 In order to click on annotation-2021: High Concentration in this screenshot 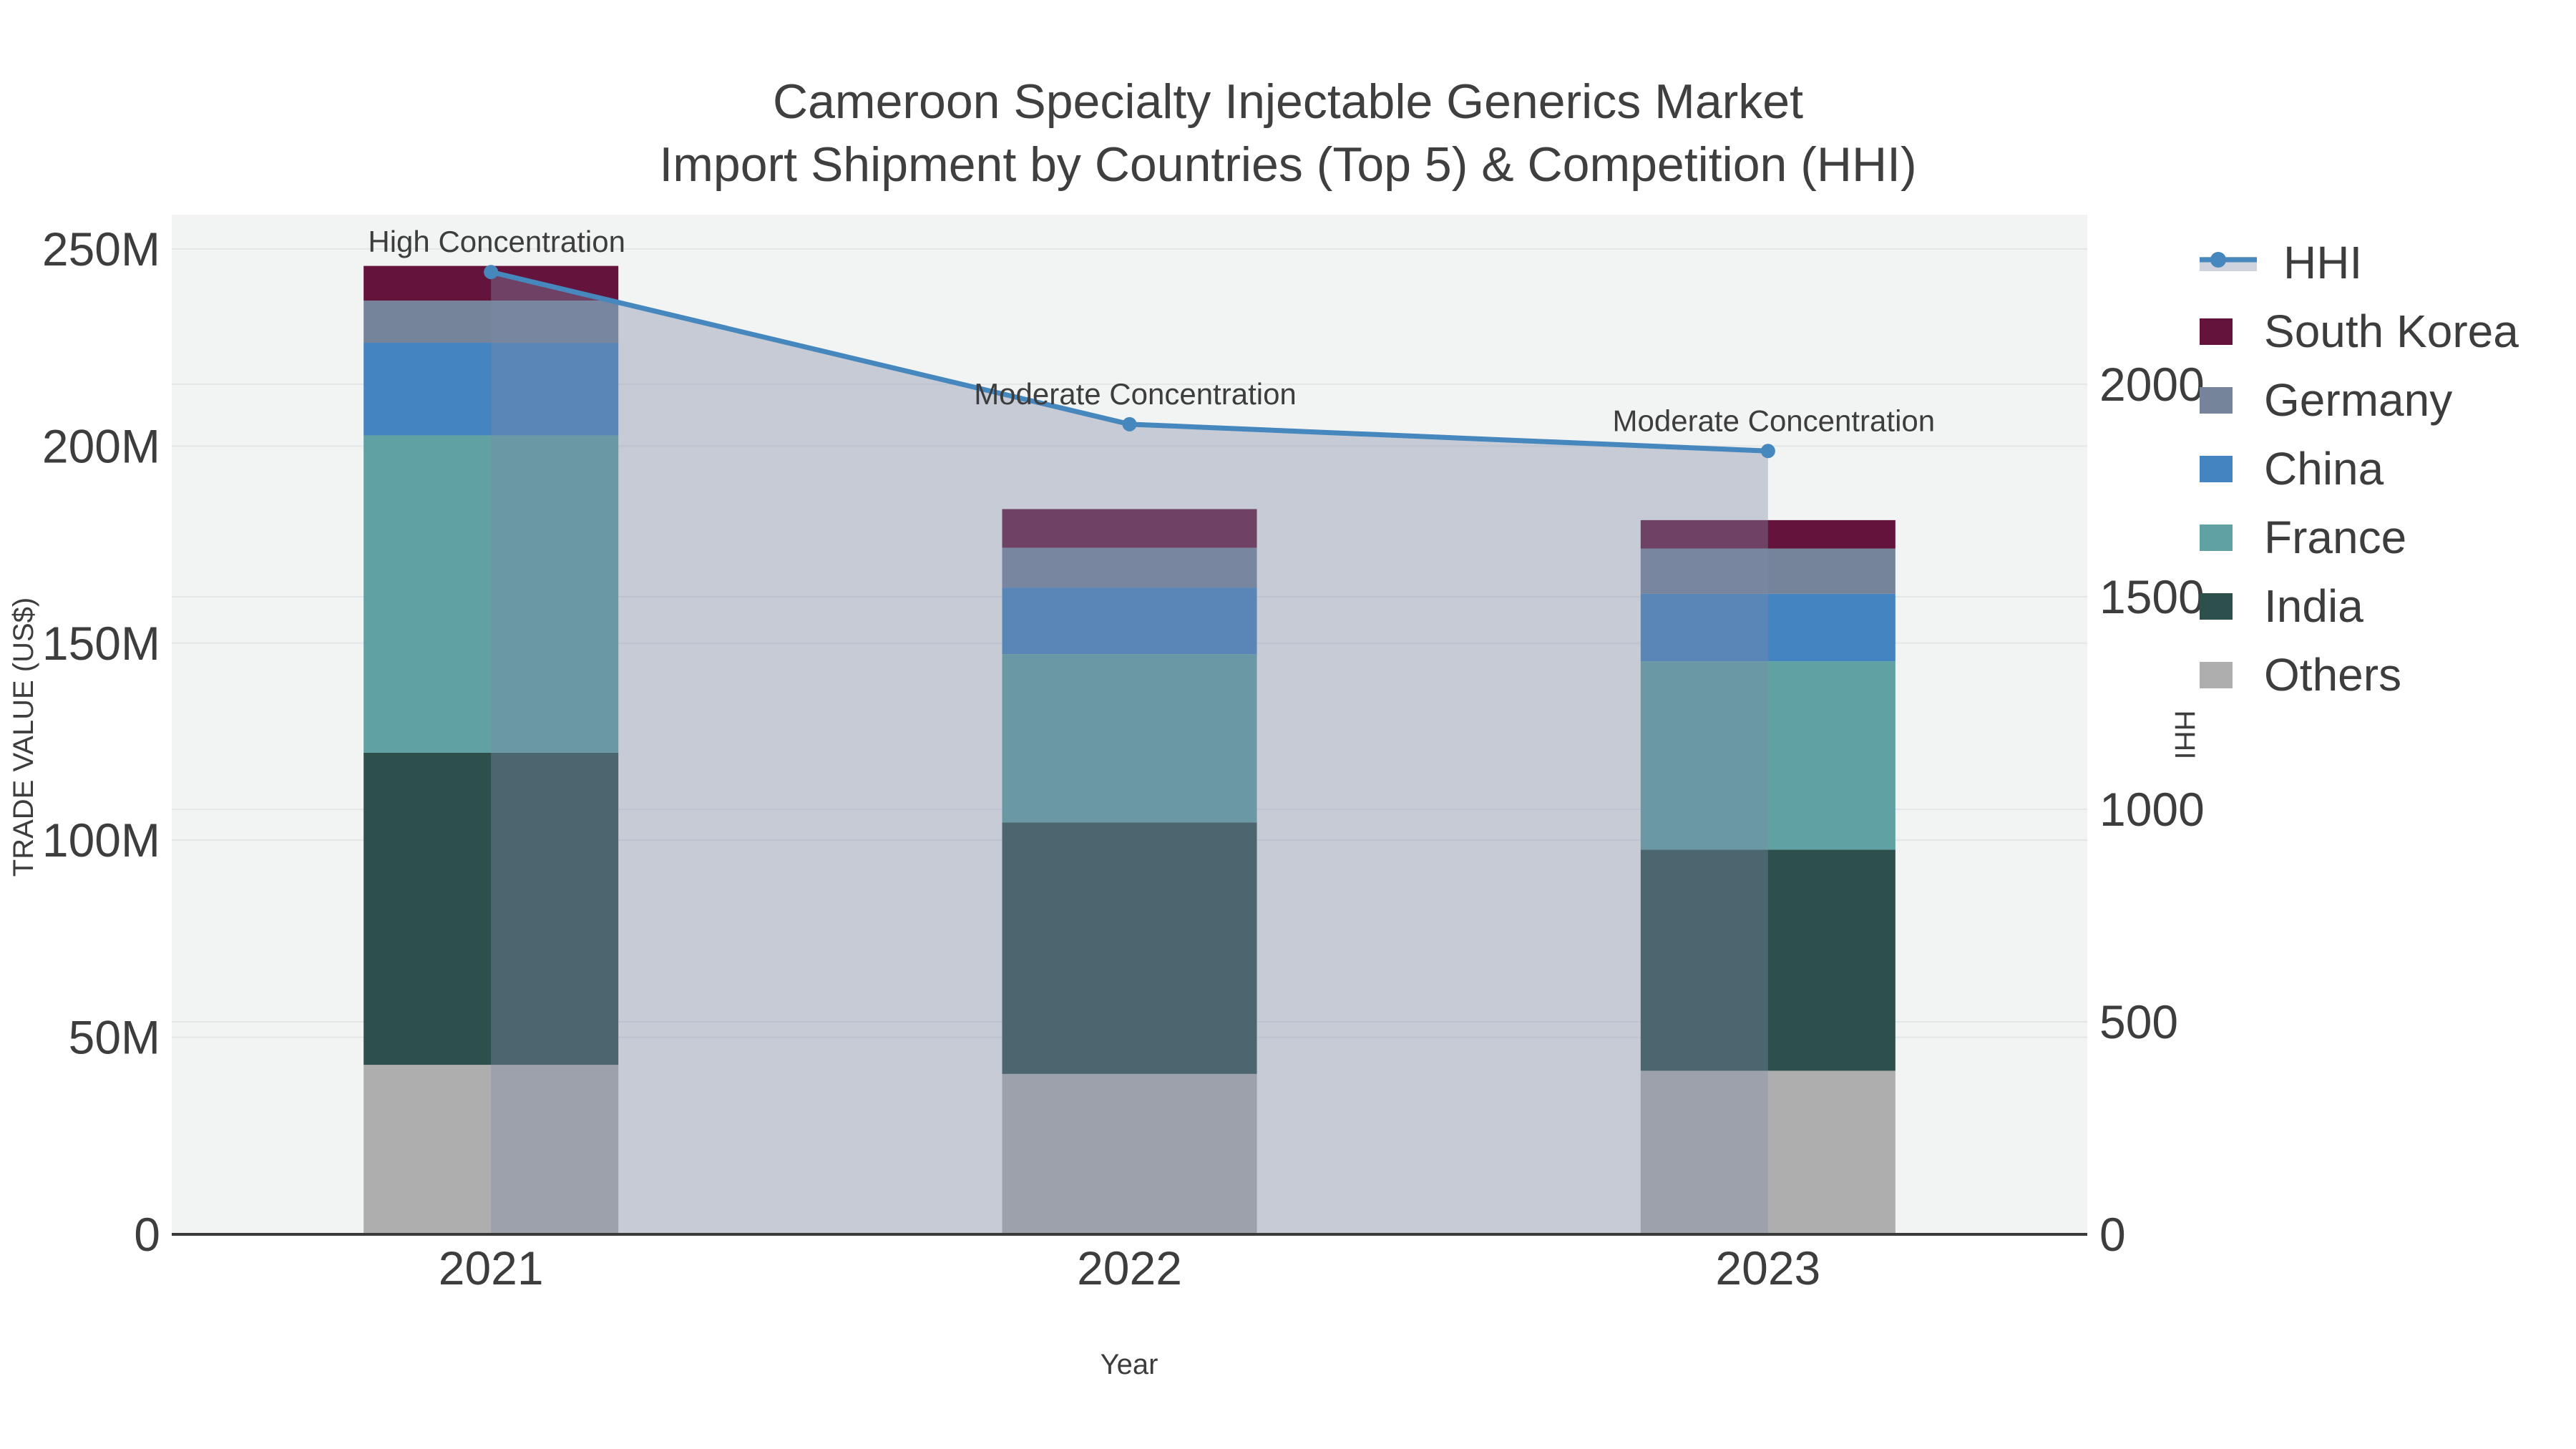, I will do `click(496, 241)`.